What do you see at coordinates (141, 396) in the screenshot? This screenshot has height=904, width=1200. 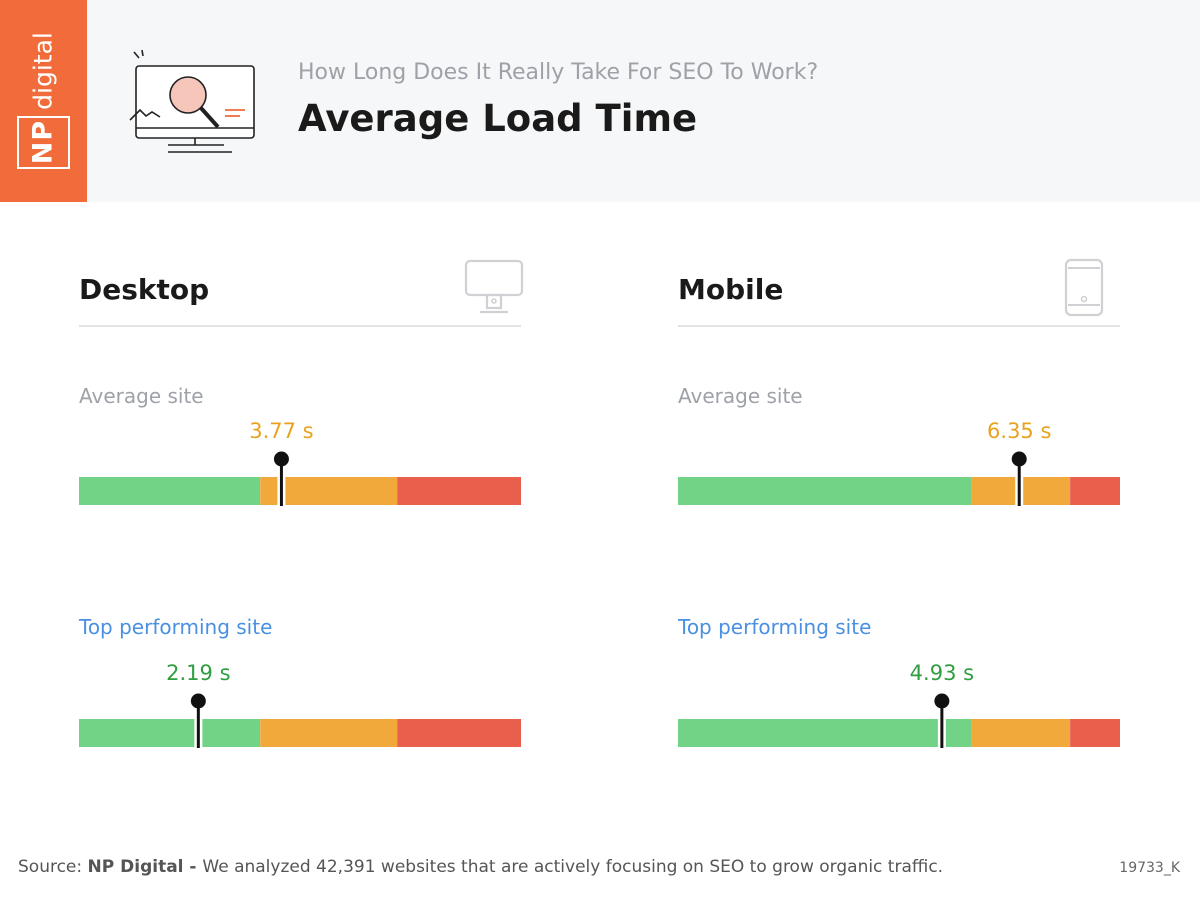 I see `desktop-average-label: Average site` at bounding box center [141, 396].